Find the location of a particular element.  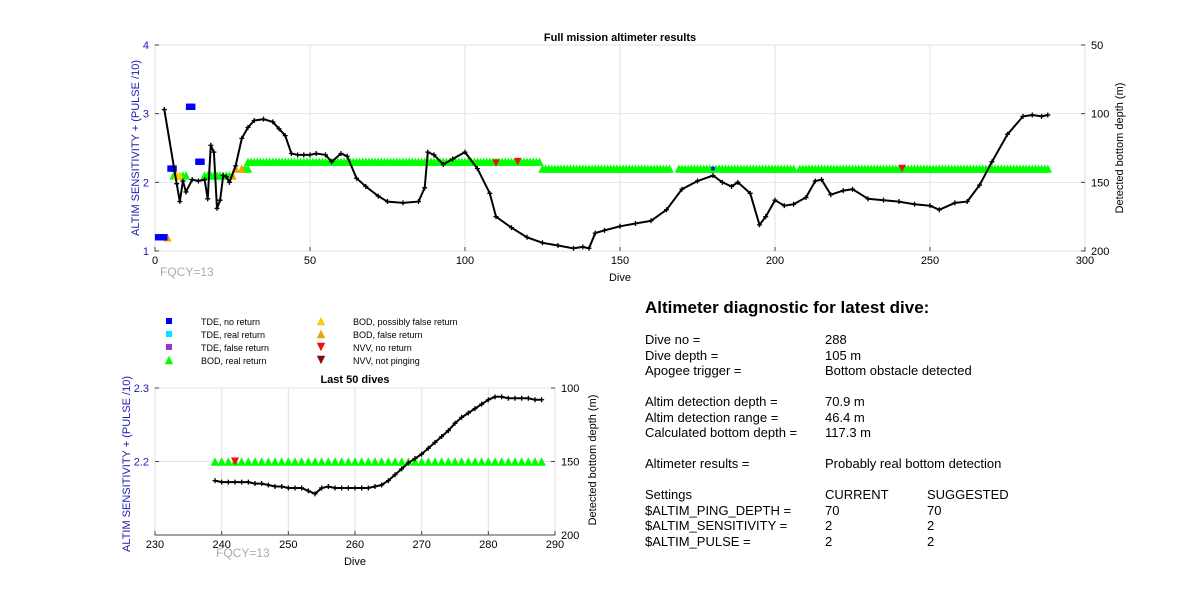

calc-depth-label: Calculated bottom depth = is located at coordinates (721, 432).